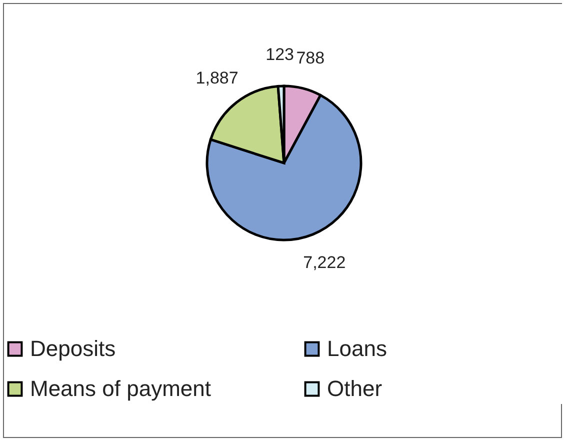  I want to click on legend-label: Other, so click(354, 388).